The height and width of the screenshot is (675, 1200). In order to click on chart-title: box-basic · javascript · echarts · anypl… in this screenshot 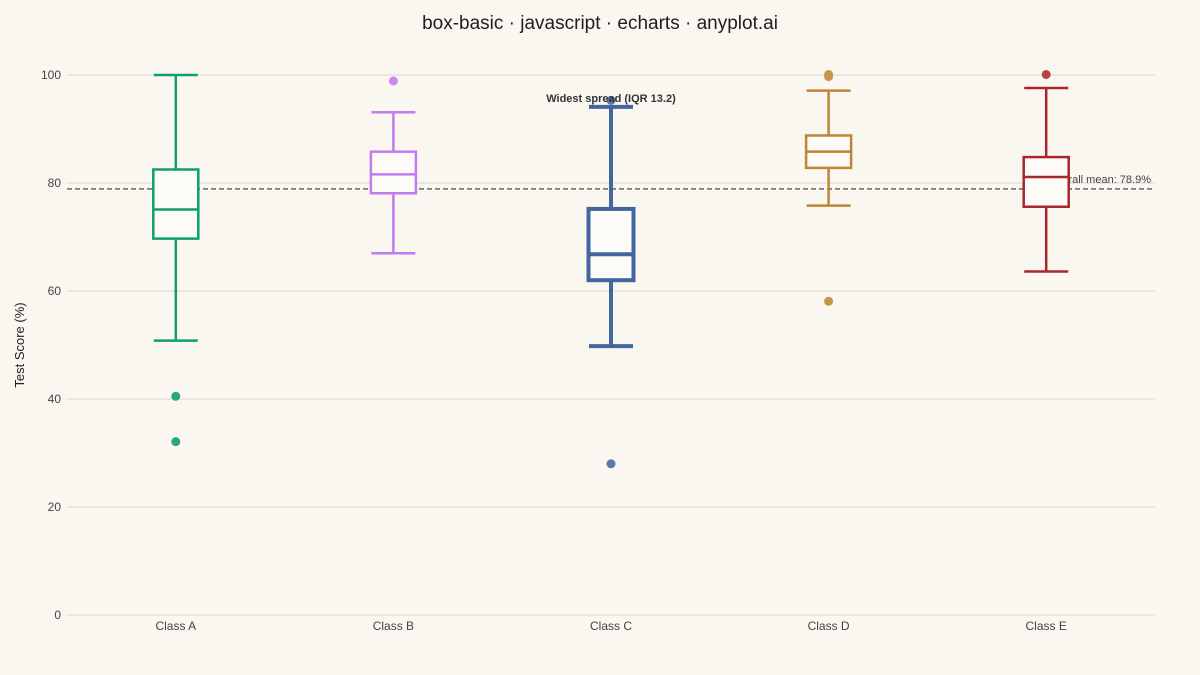, I will do `click(600, 23)`.